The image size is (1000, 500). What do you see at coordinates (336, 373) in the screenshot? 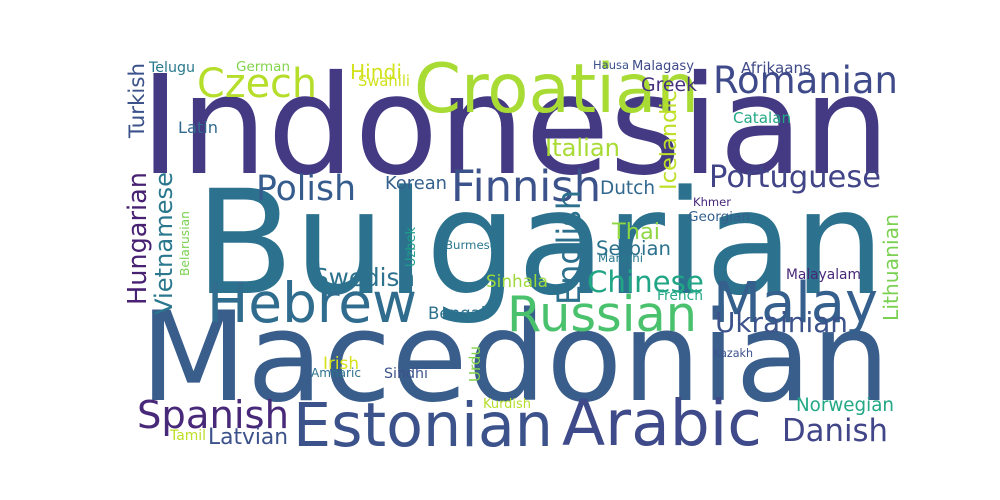
I see `word-amharic: Amharic` at bounding box center [336, 373].